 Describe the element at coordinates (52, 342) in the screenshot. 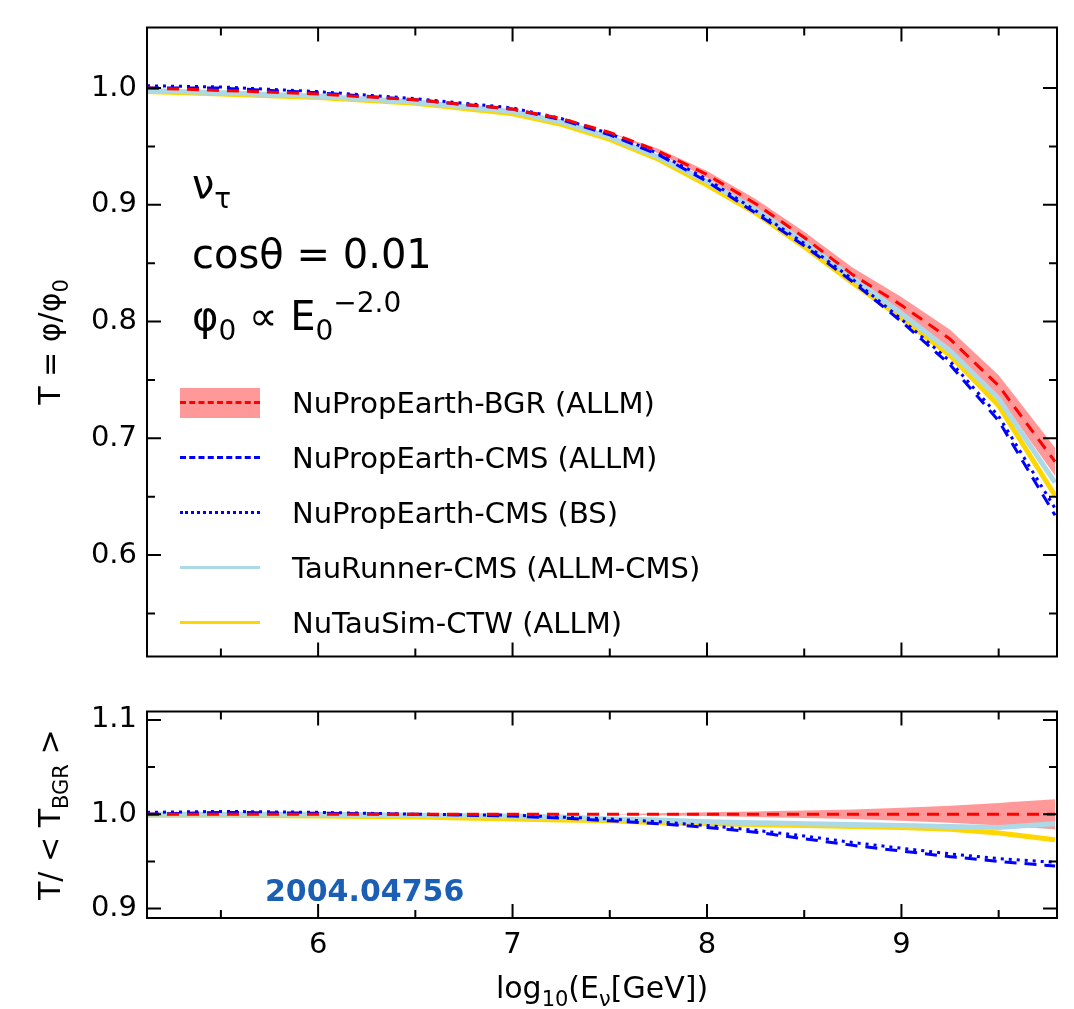

I see `y-axis-title: T = φ/φ0` at that location.